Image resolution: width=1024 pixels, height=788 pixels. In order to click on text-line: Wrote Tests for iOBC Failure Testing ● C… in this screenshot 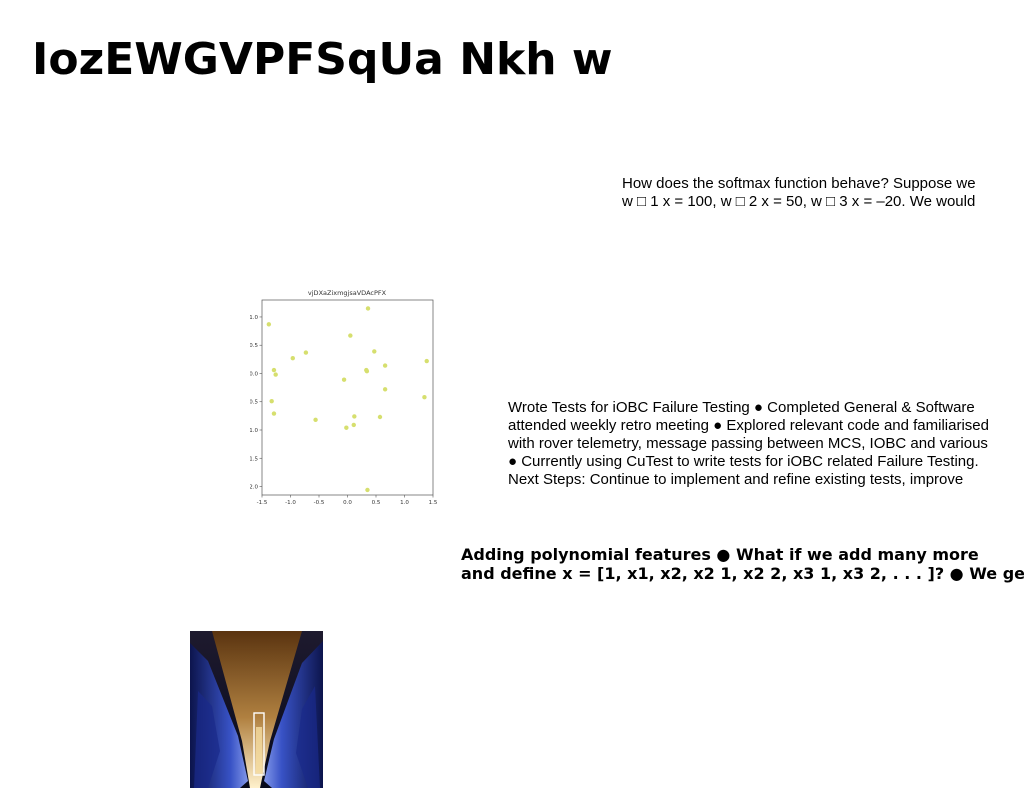, I will do `click(741, 407)`.